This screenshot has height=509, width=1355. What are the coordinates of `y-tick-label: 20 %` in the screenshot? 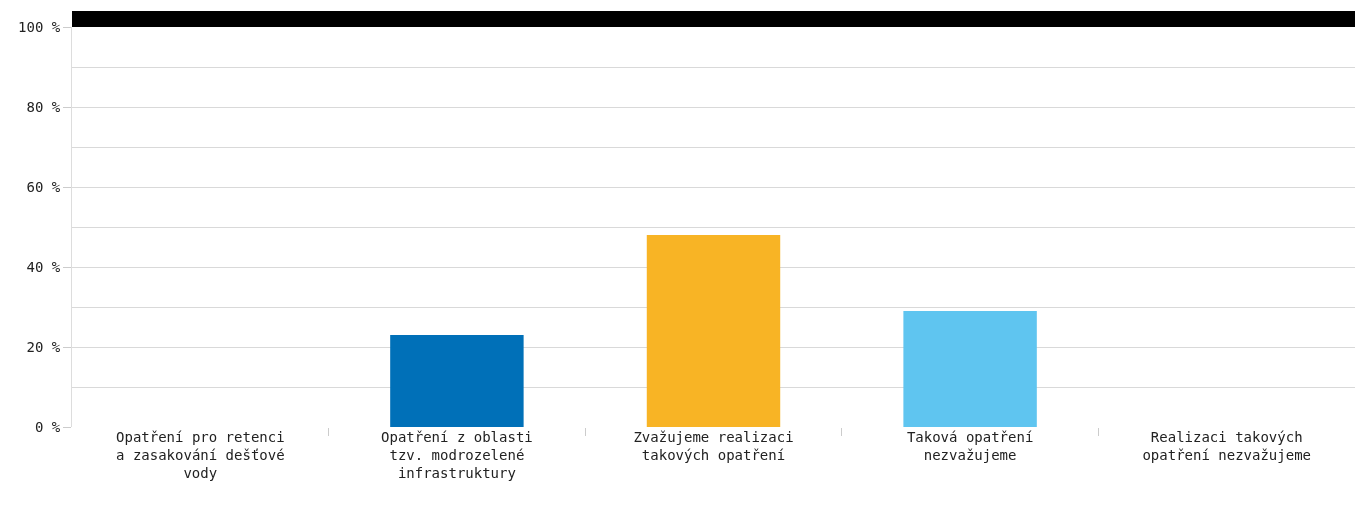 It's located at (43, 346).